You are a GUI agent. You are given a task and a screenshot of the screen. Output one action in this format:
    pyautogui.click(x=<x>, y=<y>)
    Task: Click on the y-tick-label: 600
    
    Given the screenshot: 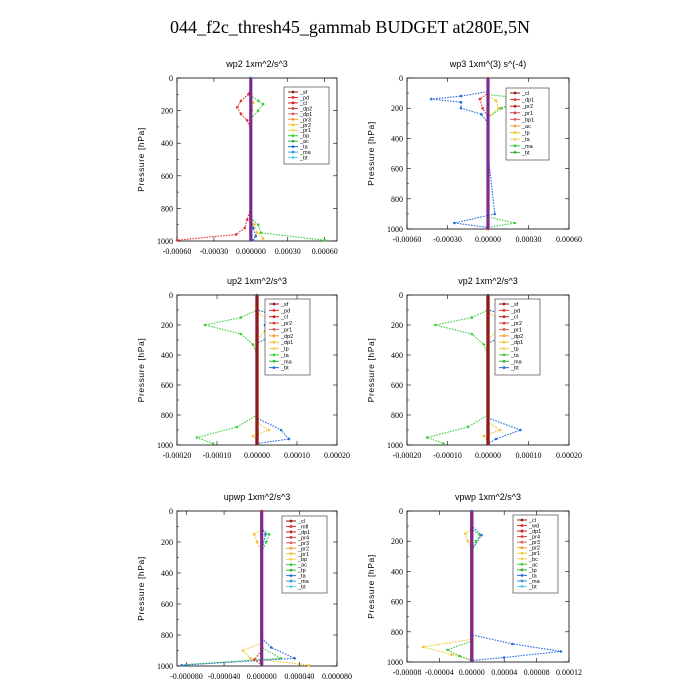 What is the action you would take?
    pyautogui.click(x=167, y=385)
    